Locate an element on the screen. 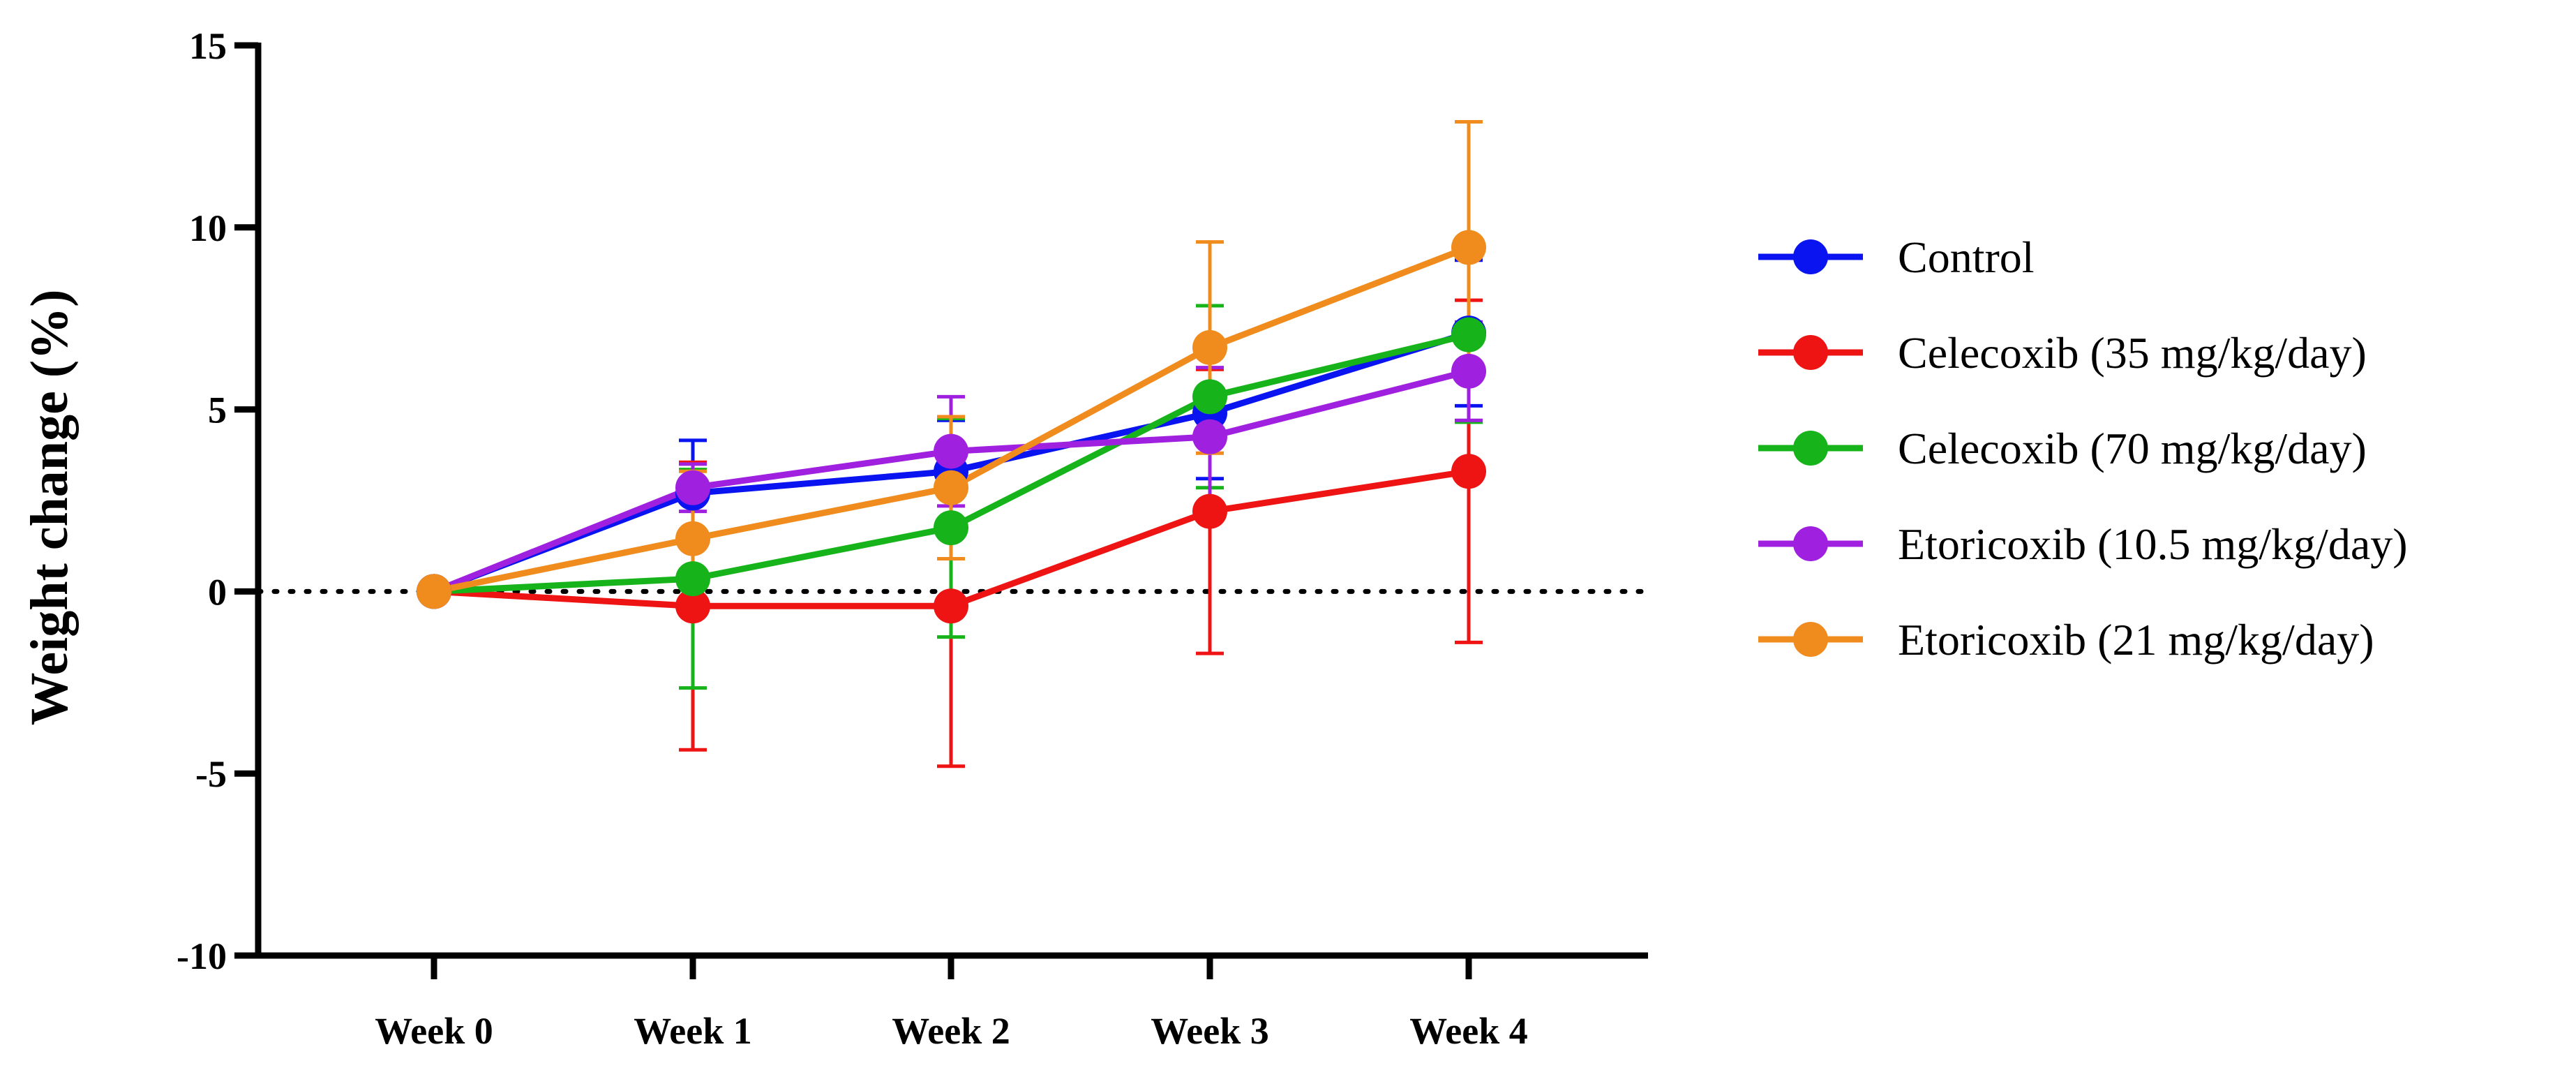  y-tick-label: -5 is located at coordinates (211, 774).